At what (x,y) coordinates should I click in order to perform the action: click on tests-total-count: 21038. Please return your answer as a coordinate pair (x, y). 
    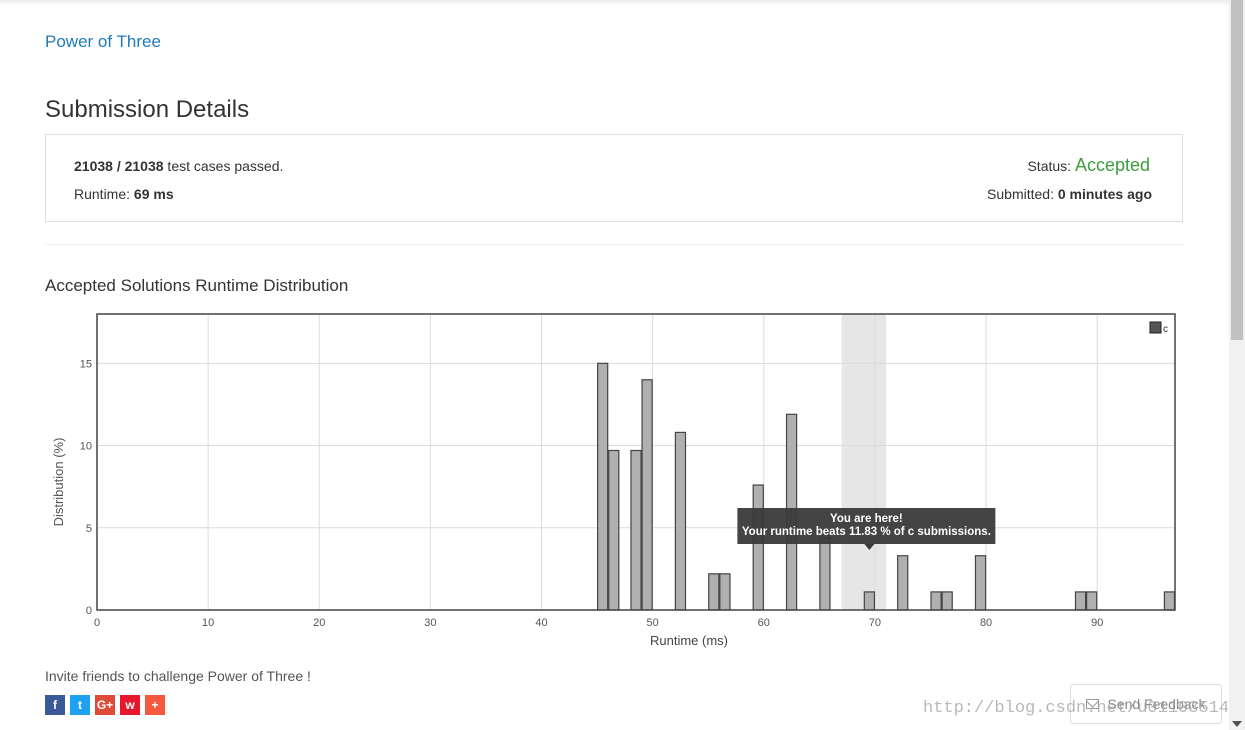
    Looking at the image, I should click on (144, 166).